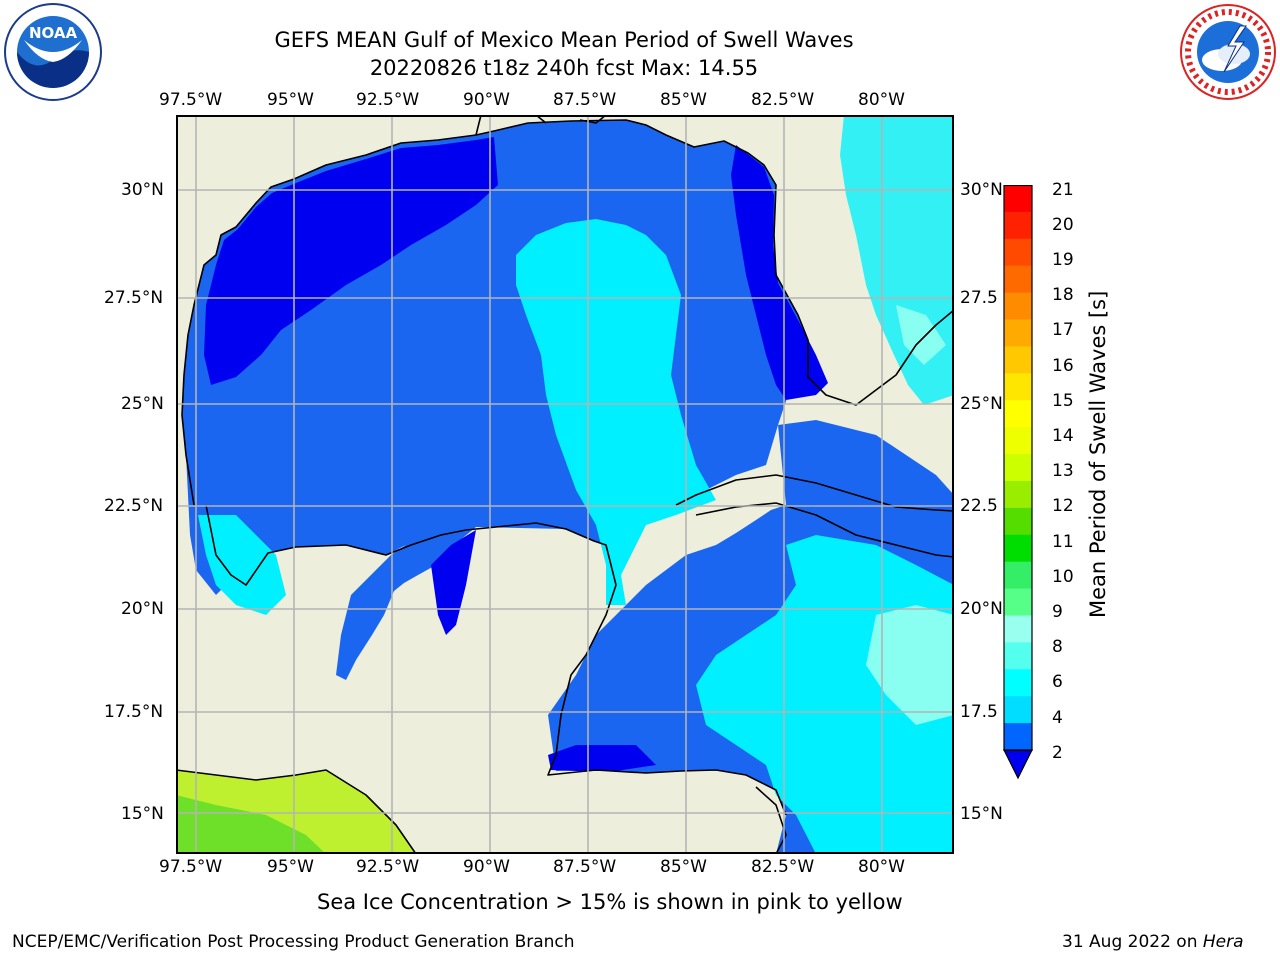  What do you see at coordinates (585, 100) in the screenshot?
I see `lon-tick-top: 87.5°W` at bounding box center [585, 100].